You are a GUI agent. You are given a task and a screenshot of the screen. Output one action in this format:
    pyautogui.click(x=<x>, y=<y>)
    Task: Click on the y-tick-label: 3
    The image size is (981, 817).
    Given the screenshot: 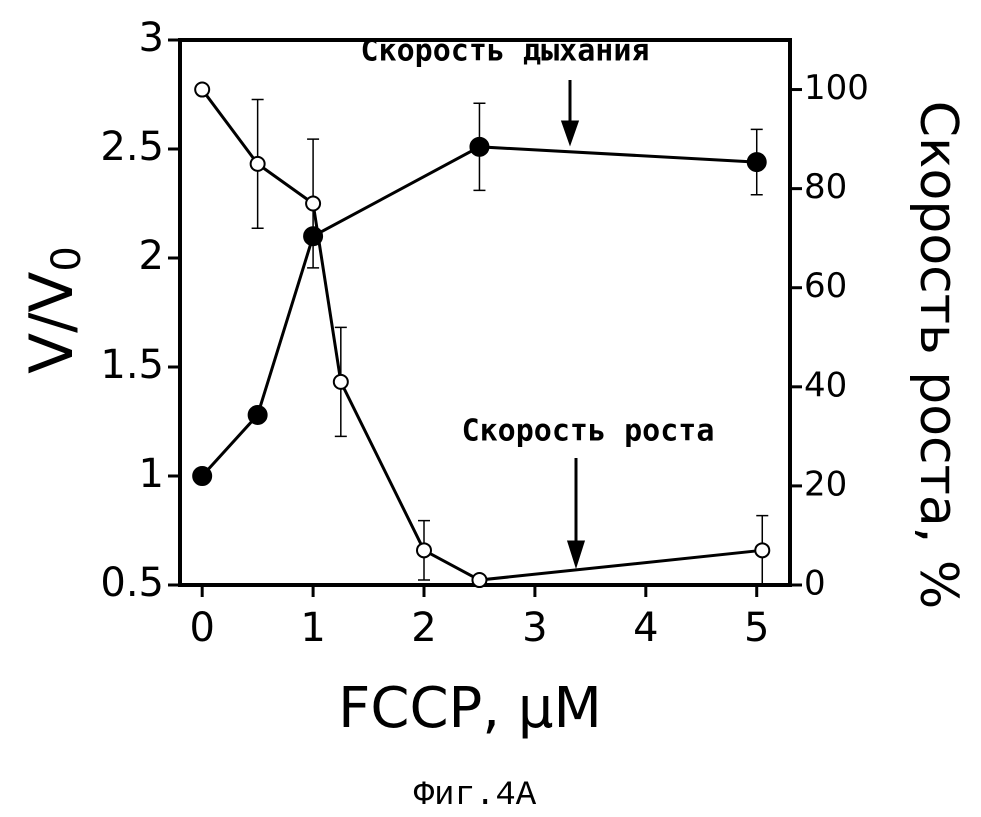 What is the action you would take?
    pyautogui.click(x=151, y=38)
    